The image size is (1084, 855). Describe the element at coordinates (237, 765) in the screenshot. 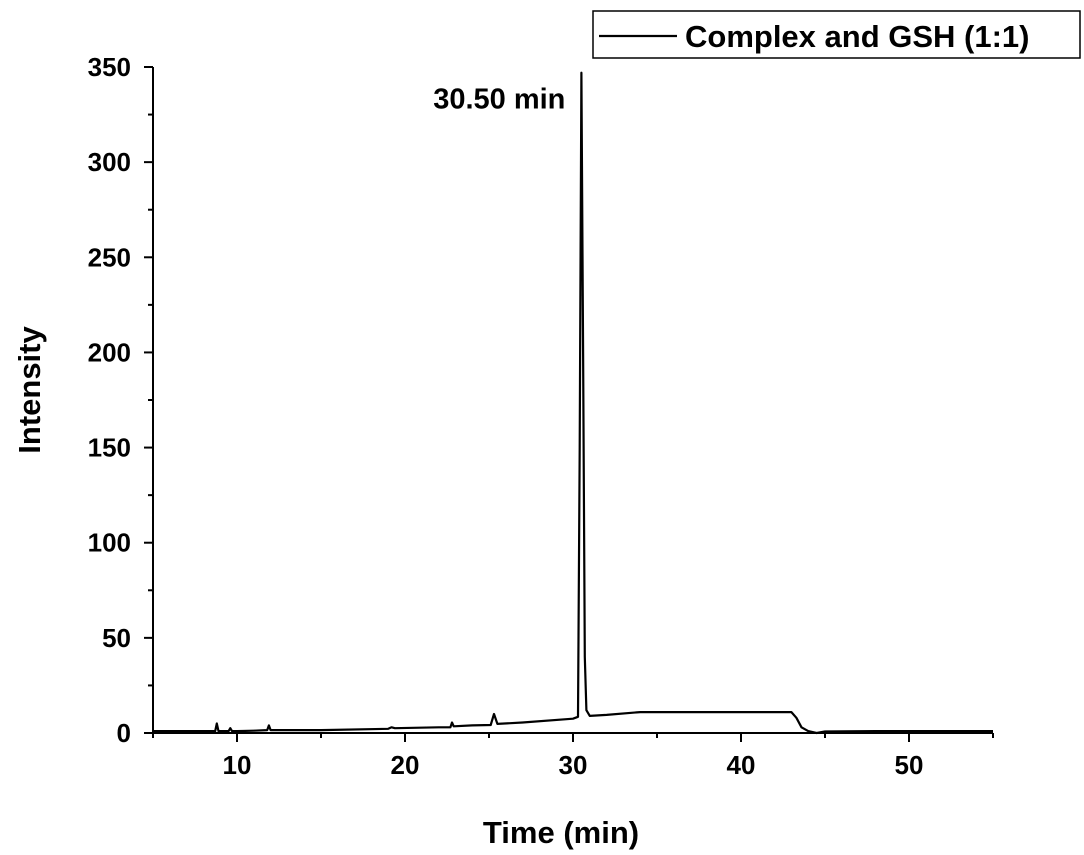

I see `x-tick-label: 10` at that location.